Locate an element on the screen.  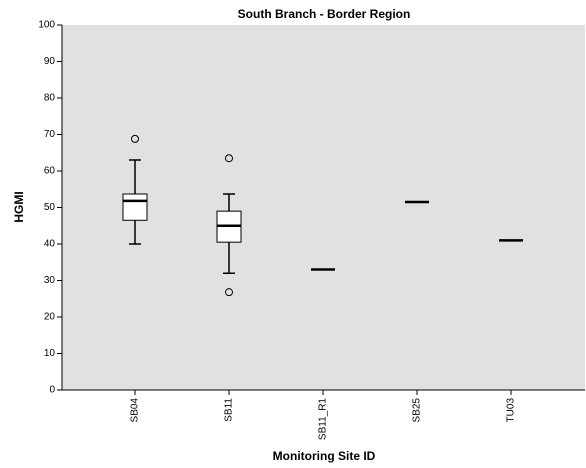
y-tick-label: 30 is located at coordinates (50, 280).